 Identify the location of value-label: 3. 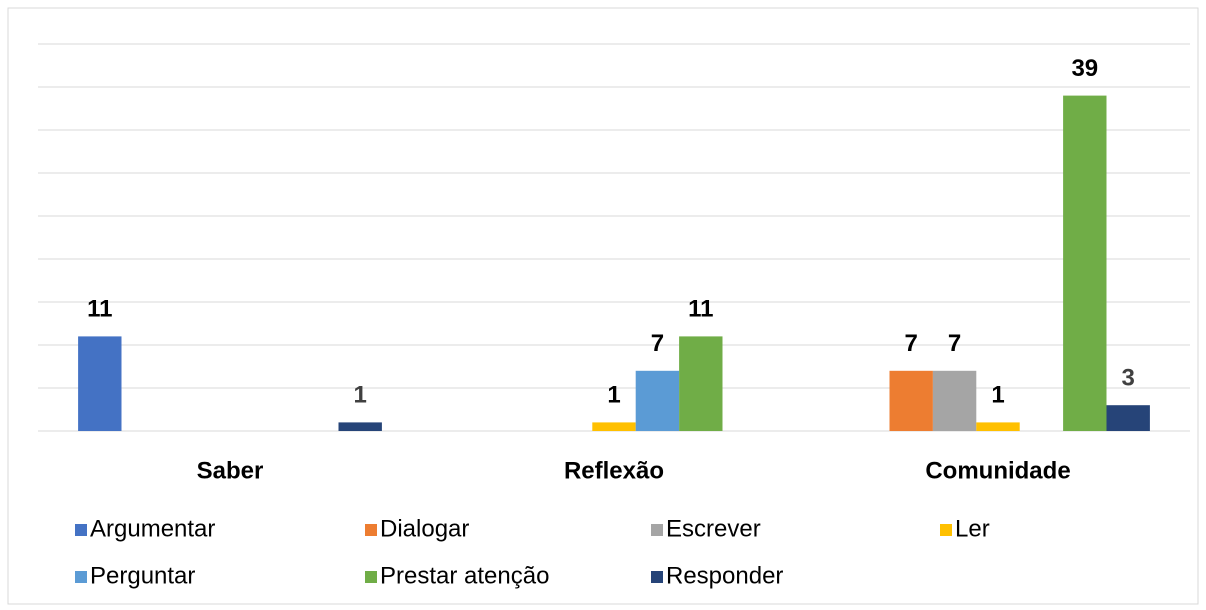
(1128, 378).